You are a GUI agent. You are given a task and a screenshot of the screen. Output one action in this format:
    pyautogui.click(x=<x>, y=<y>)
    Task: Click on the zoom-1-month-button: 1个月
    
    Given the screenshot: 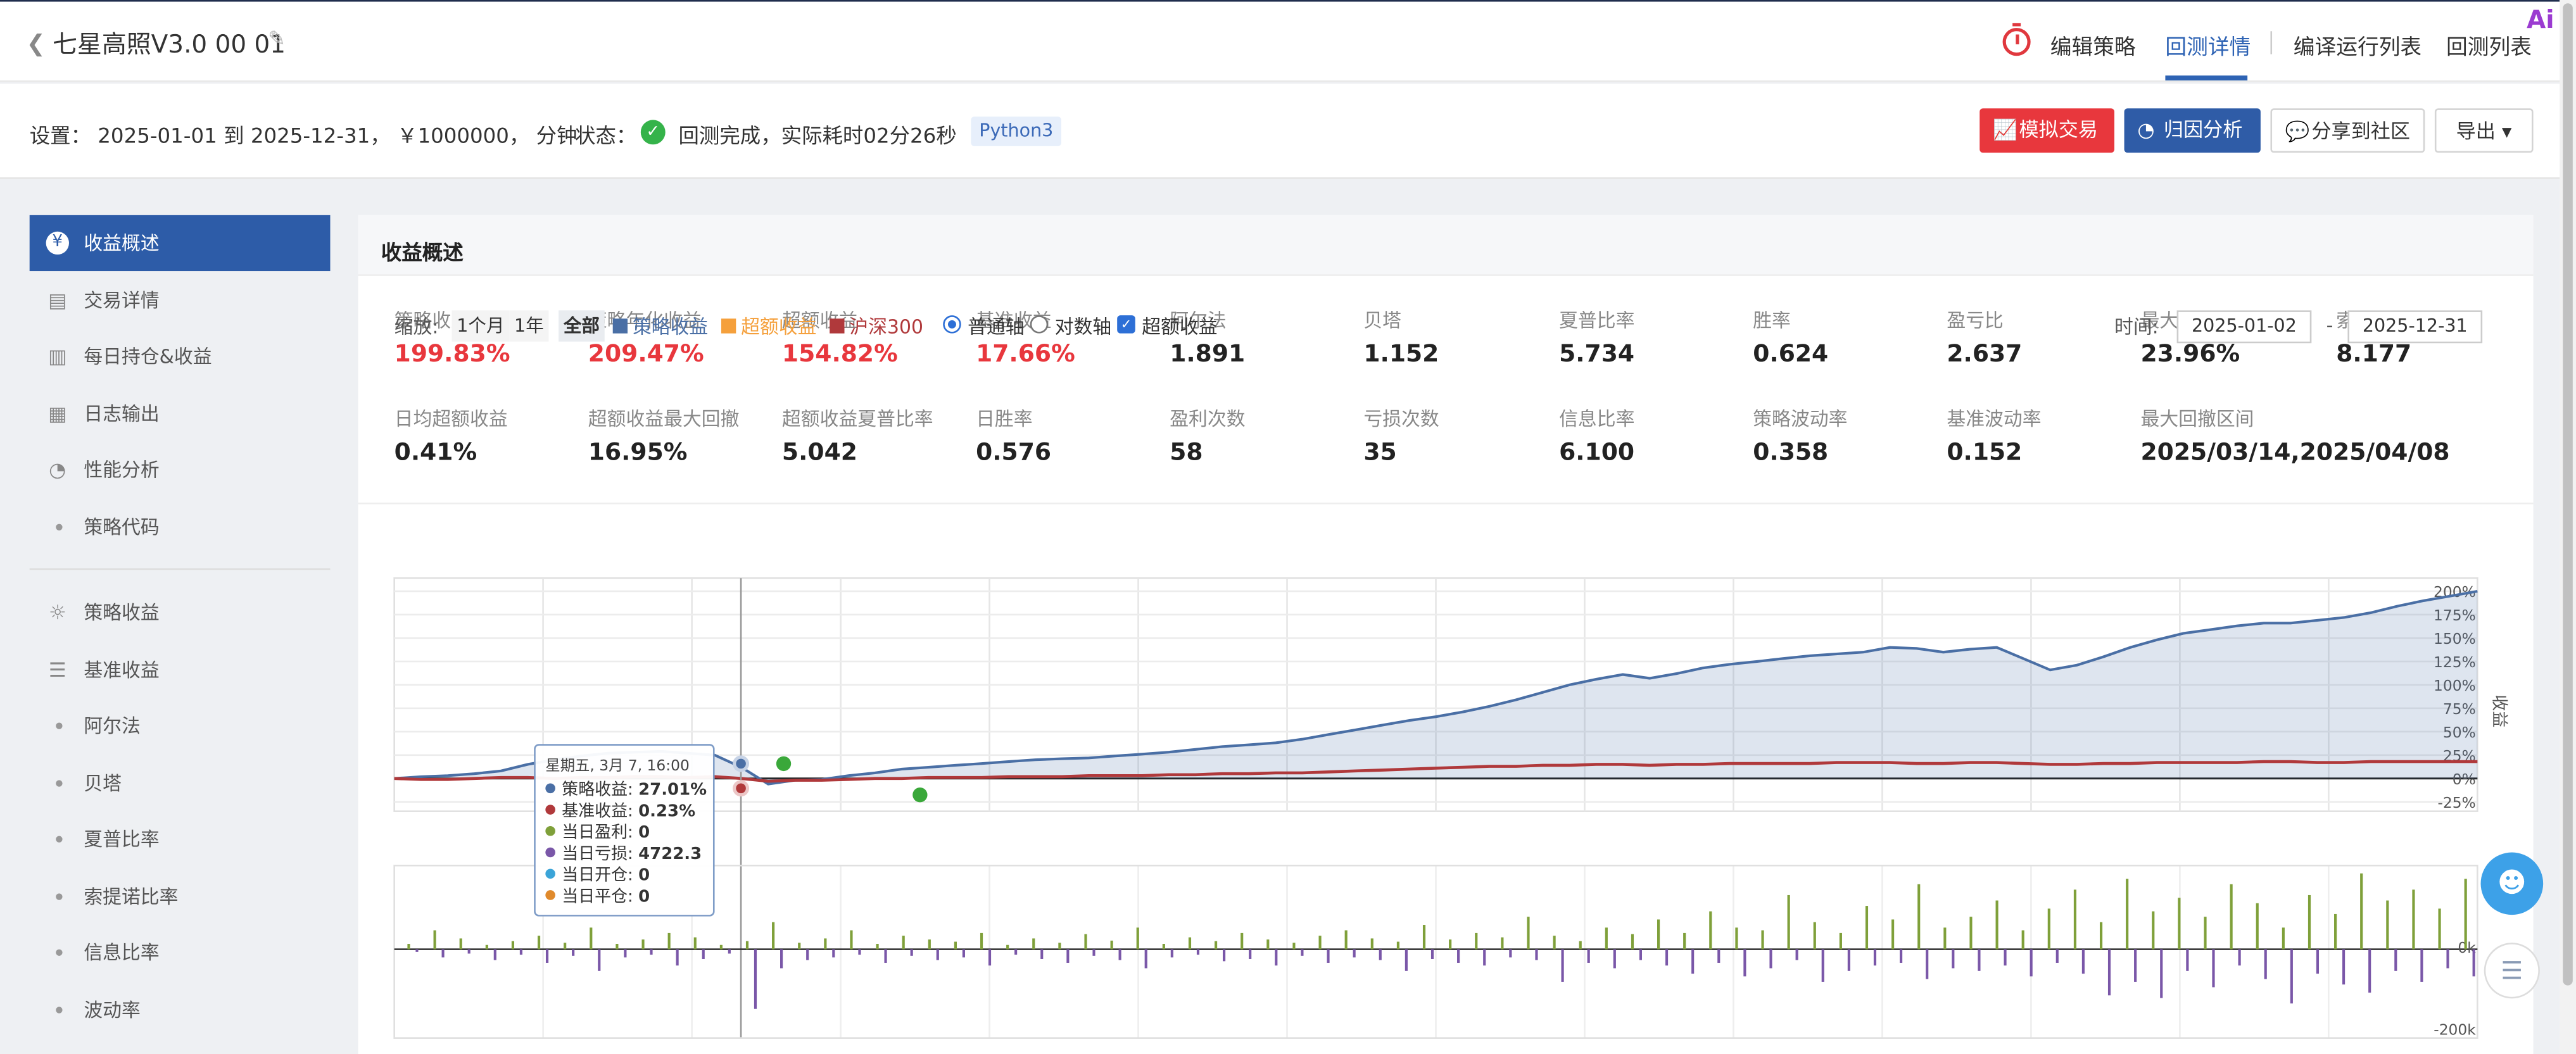 What is the action you would take?
    pyautogui.click(x=481, y=326)
    